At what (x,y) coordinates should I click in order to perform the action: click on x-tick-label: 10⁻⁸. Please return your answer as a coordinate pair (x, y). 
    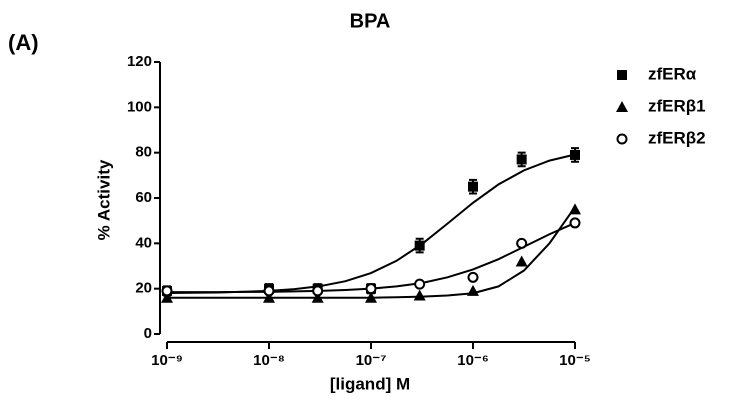
    Looking at the image, I should click on (269, 360).